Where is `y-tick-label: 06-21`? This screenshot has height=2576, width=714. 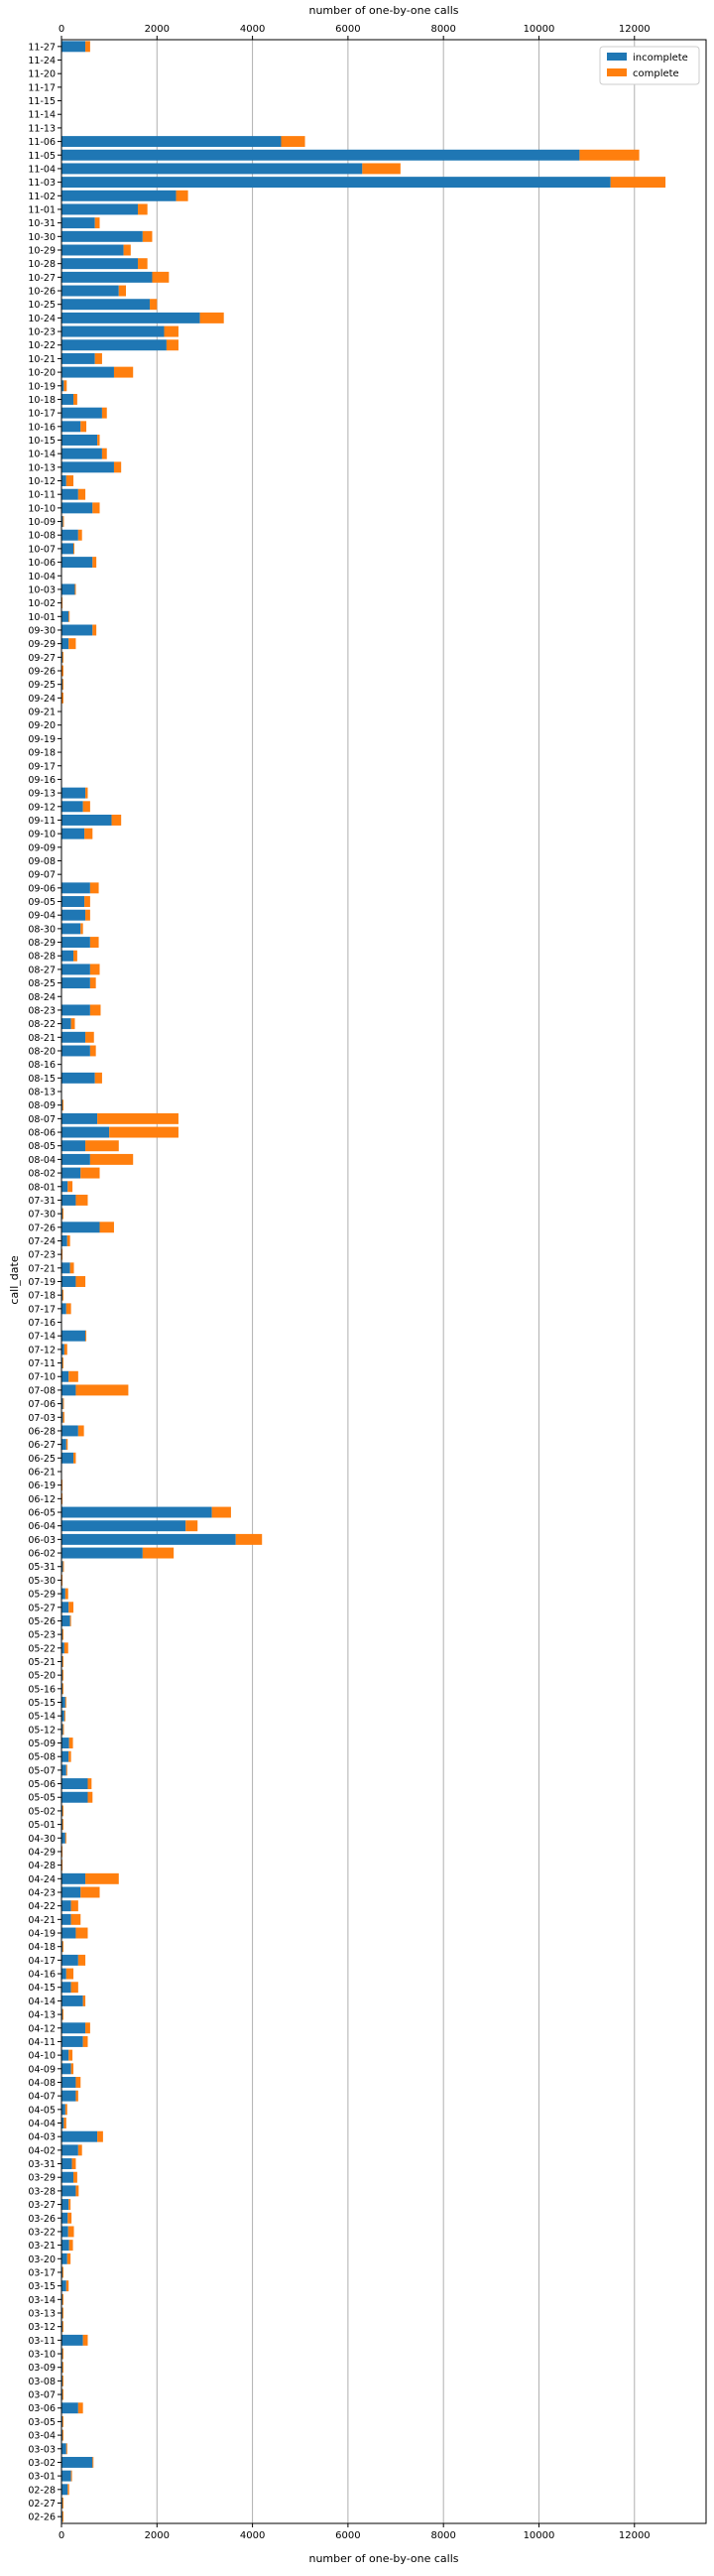 y-tick-label: 06-21 is located at coordinates (42, 1473).